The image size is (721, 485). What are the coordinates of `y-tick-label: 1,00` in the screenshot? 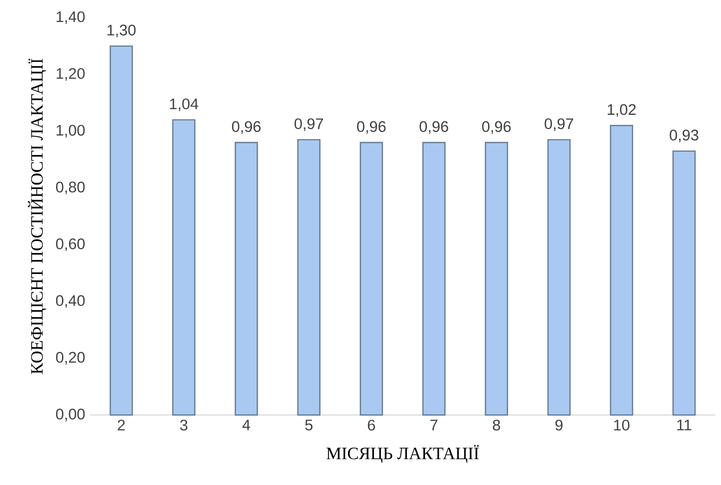 It's located at (70, 131).